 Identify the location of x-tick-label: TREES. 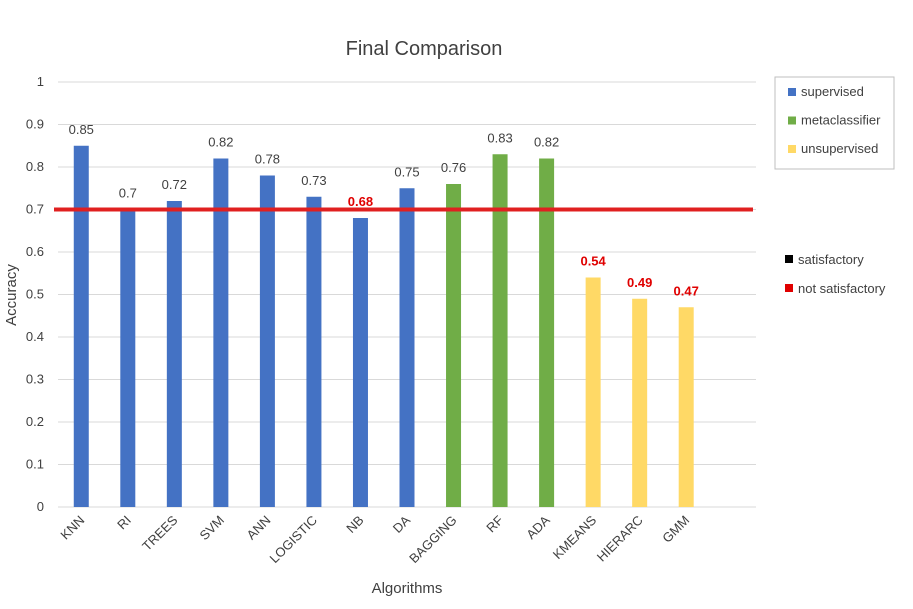
(159, 532).